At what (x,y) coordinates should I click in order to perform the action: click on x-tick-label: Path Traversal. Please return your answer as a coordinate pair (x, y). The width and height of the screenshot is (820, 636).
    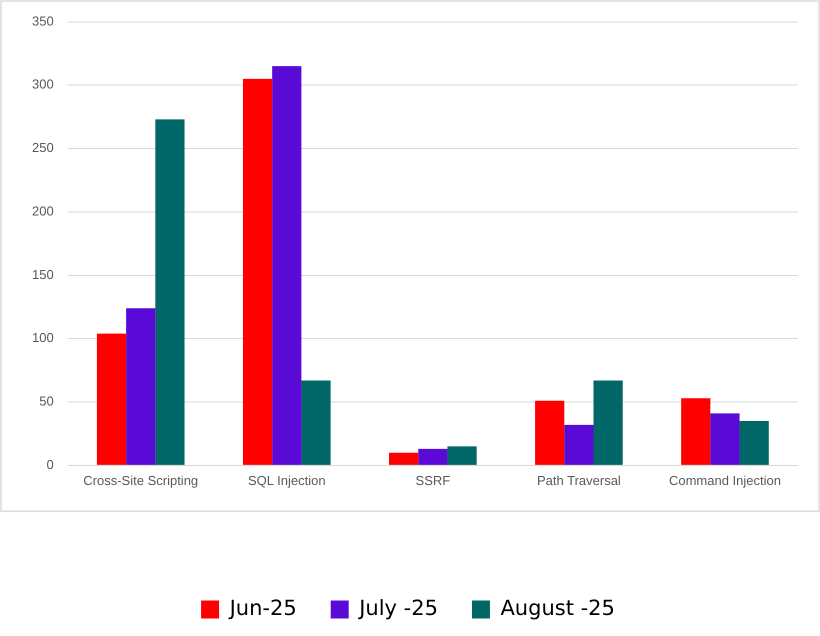
    Looking at the image, I should click on (578, 480).